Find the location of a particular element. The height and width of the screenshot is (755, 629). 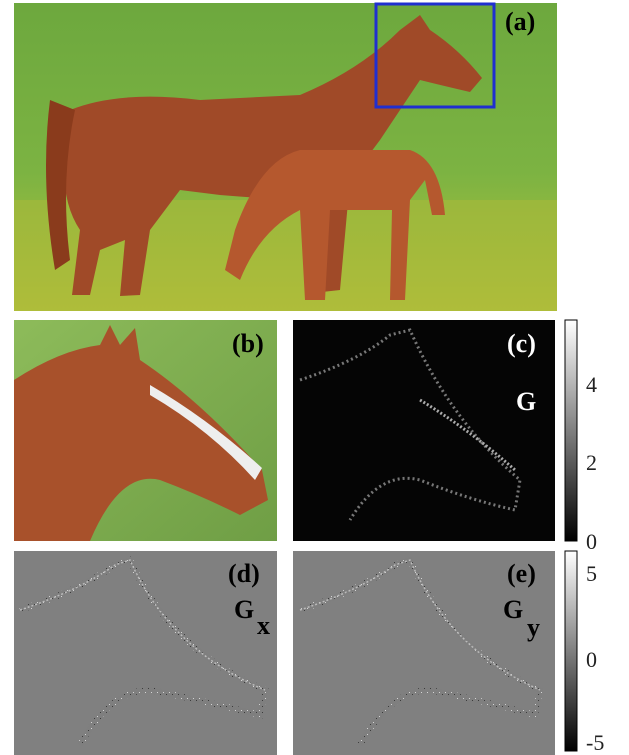

panel-c: (c) G is located at coordinates (424, 430).